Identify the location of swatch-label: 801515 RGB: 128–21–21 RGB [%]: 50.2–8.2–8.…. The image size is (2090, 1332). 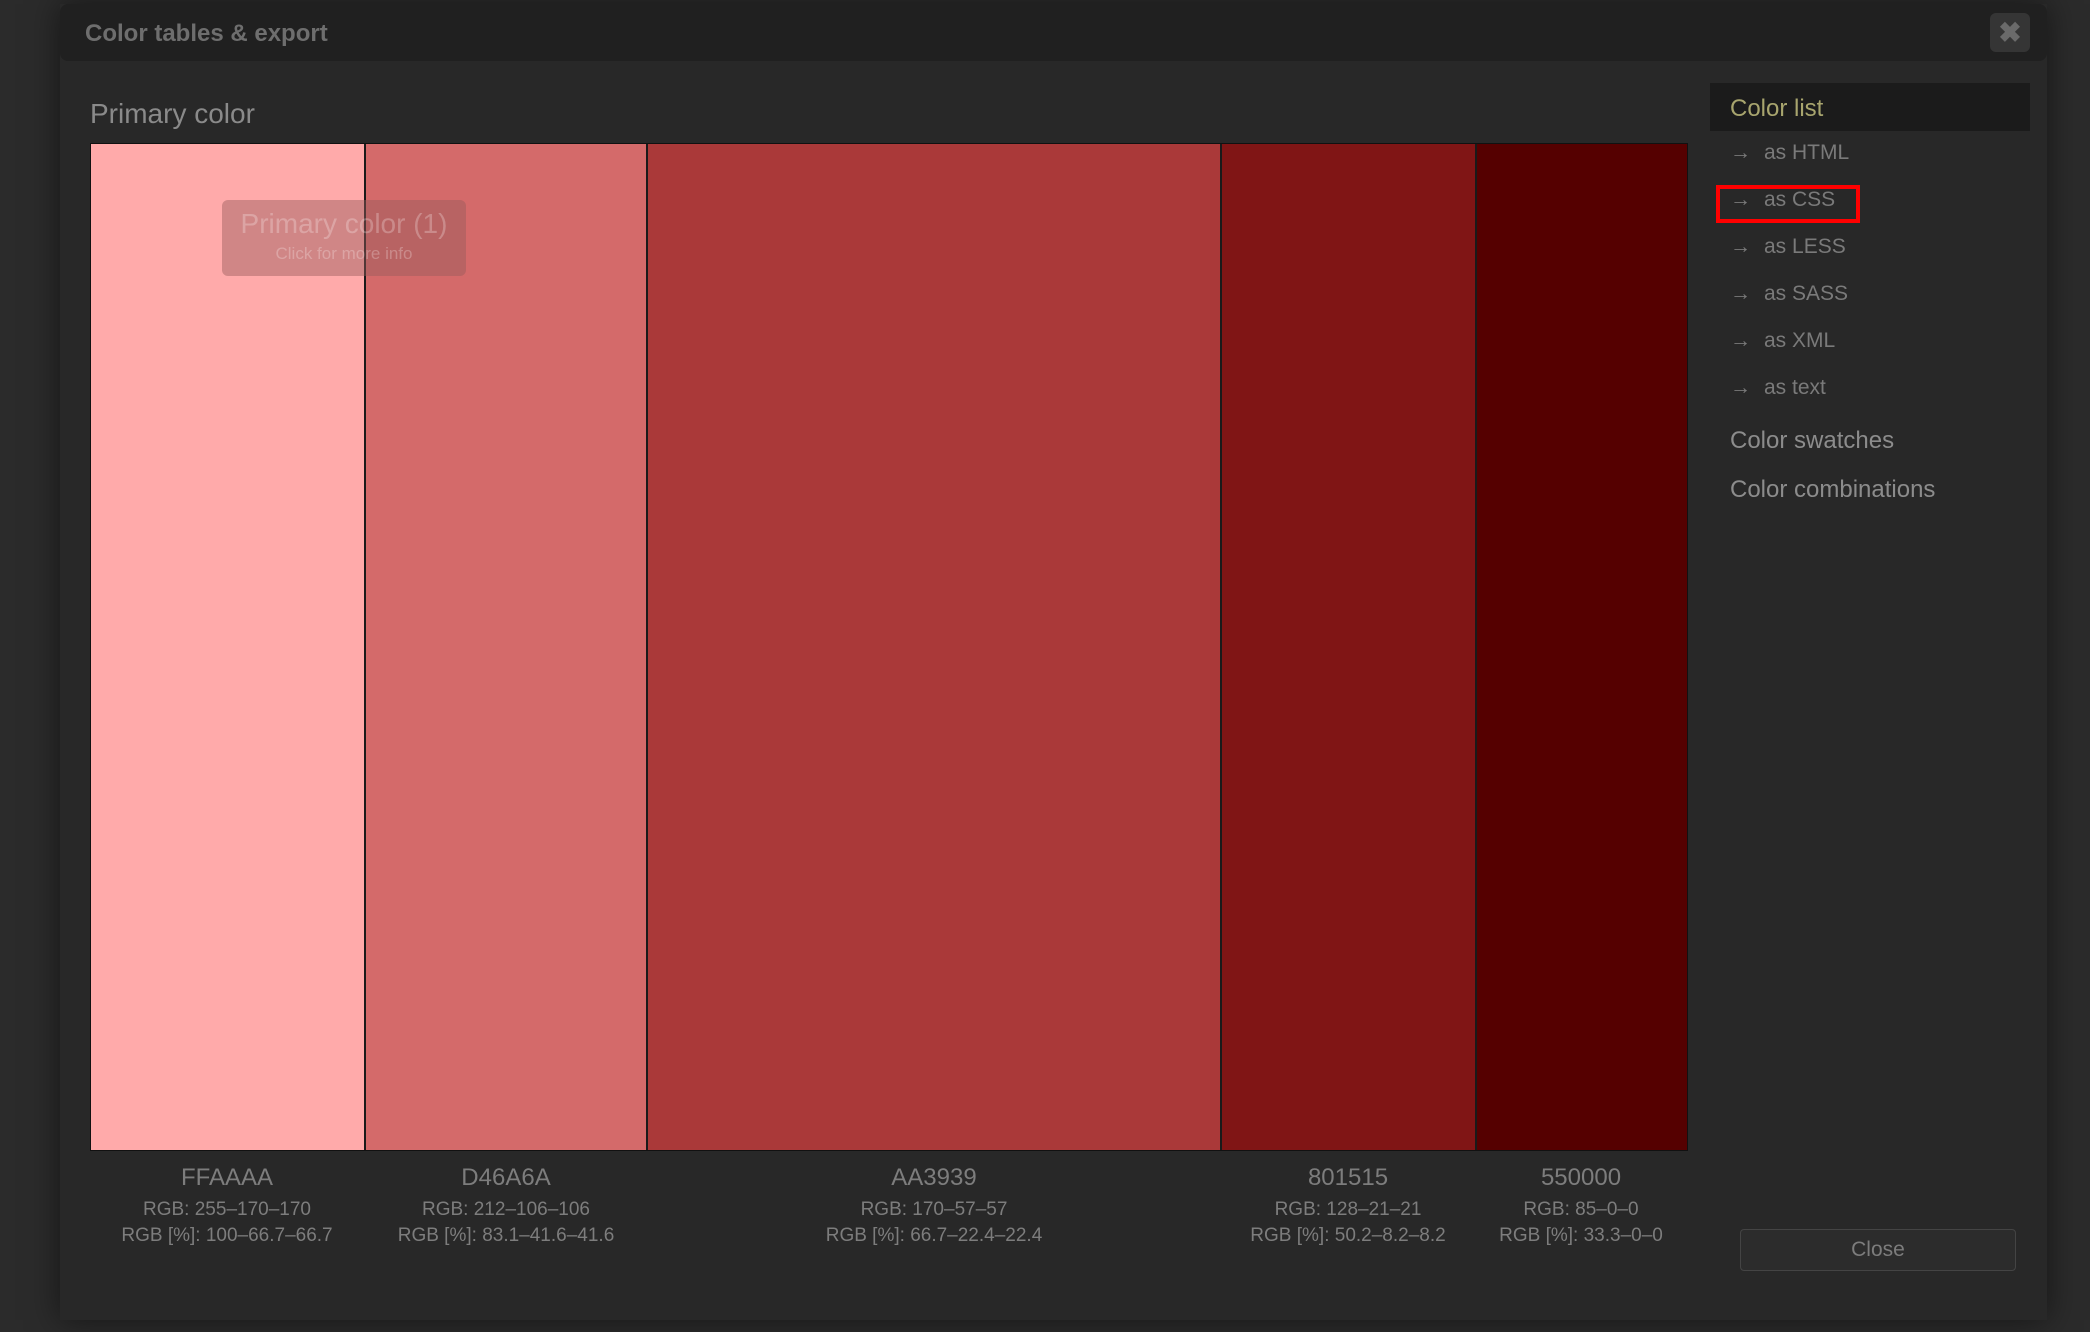
(1347, 1206).